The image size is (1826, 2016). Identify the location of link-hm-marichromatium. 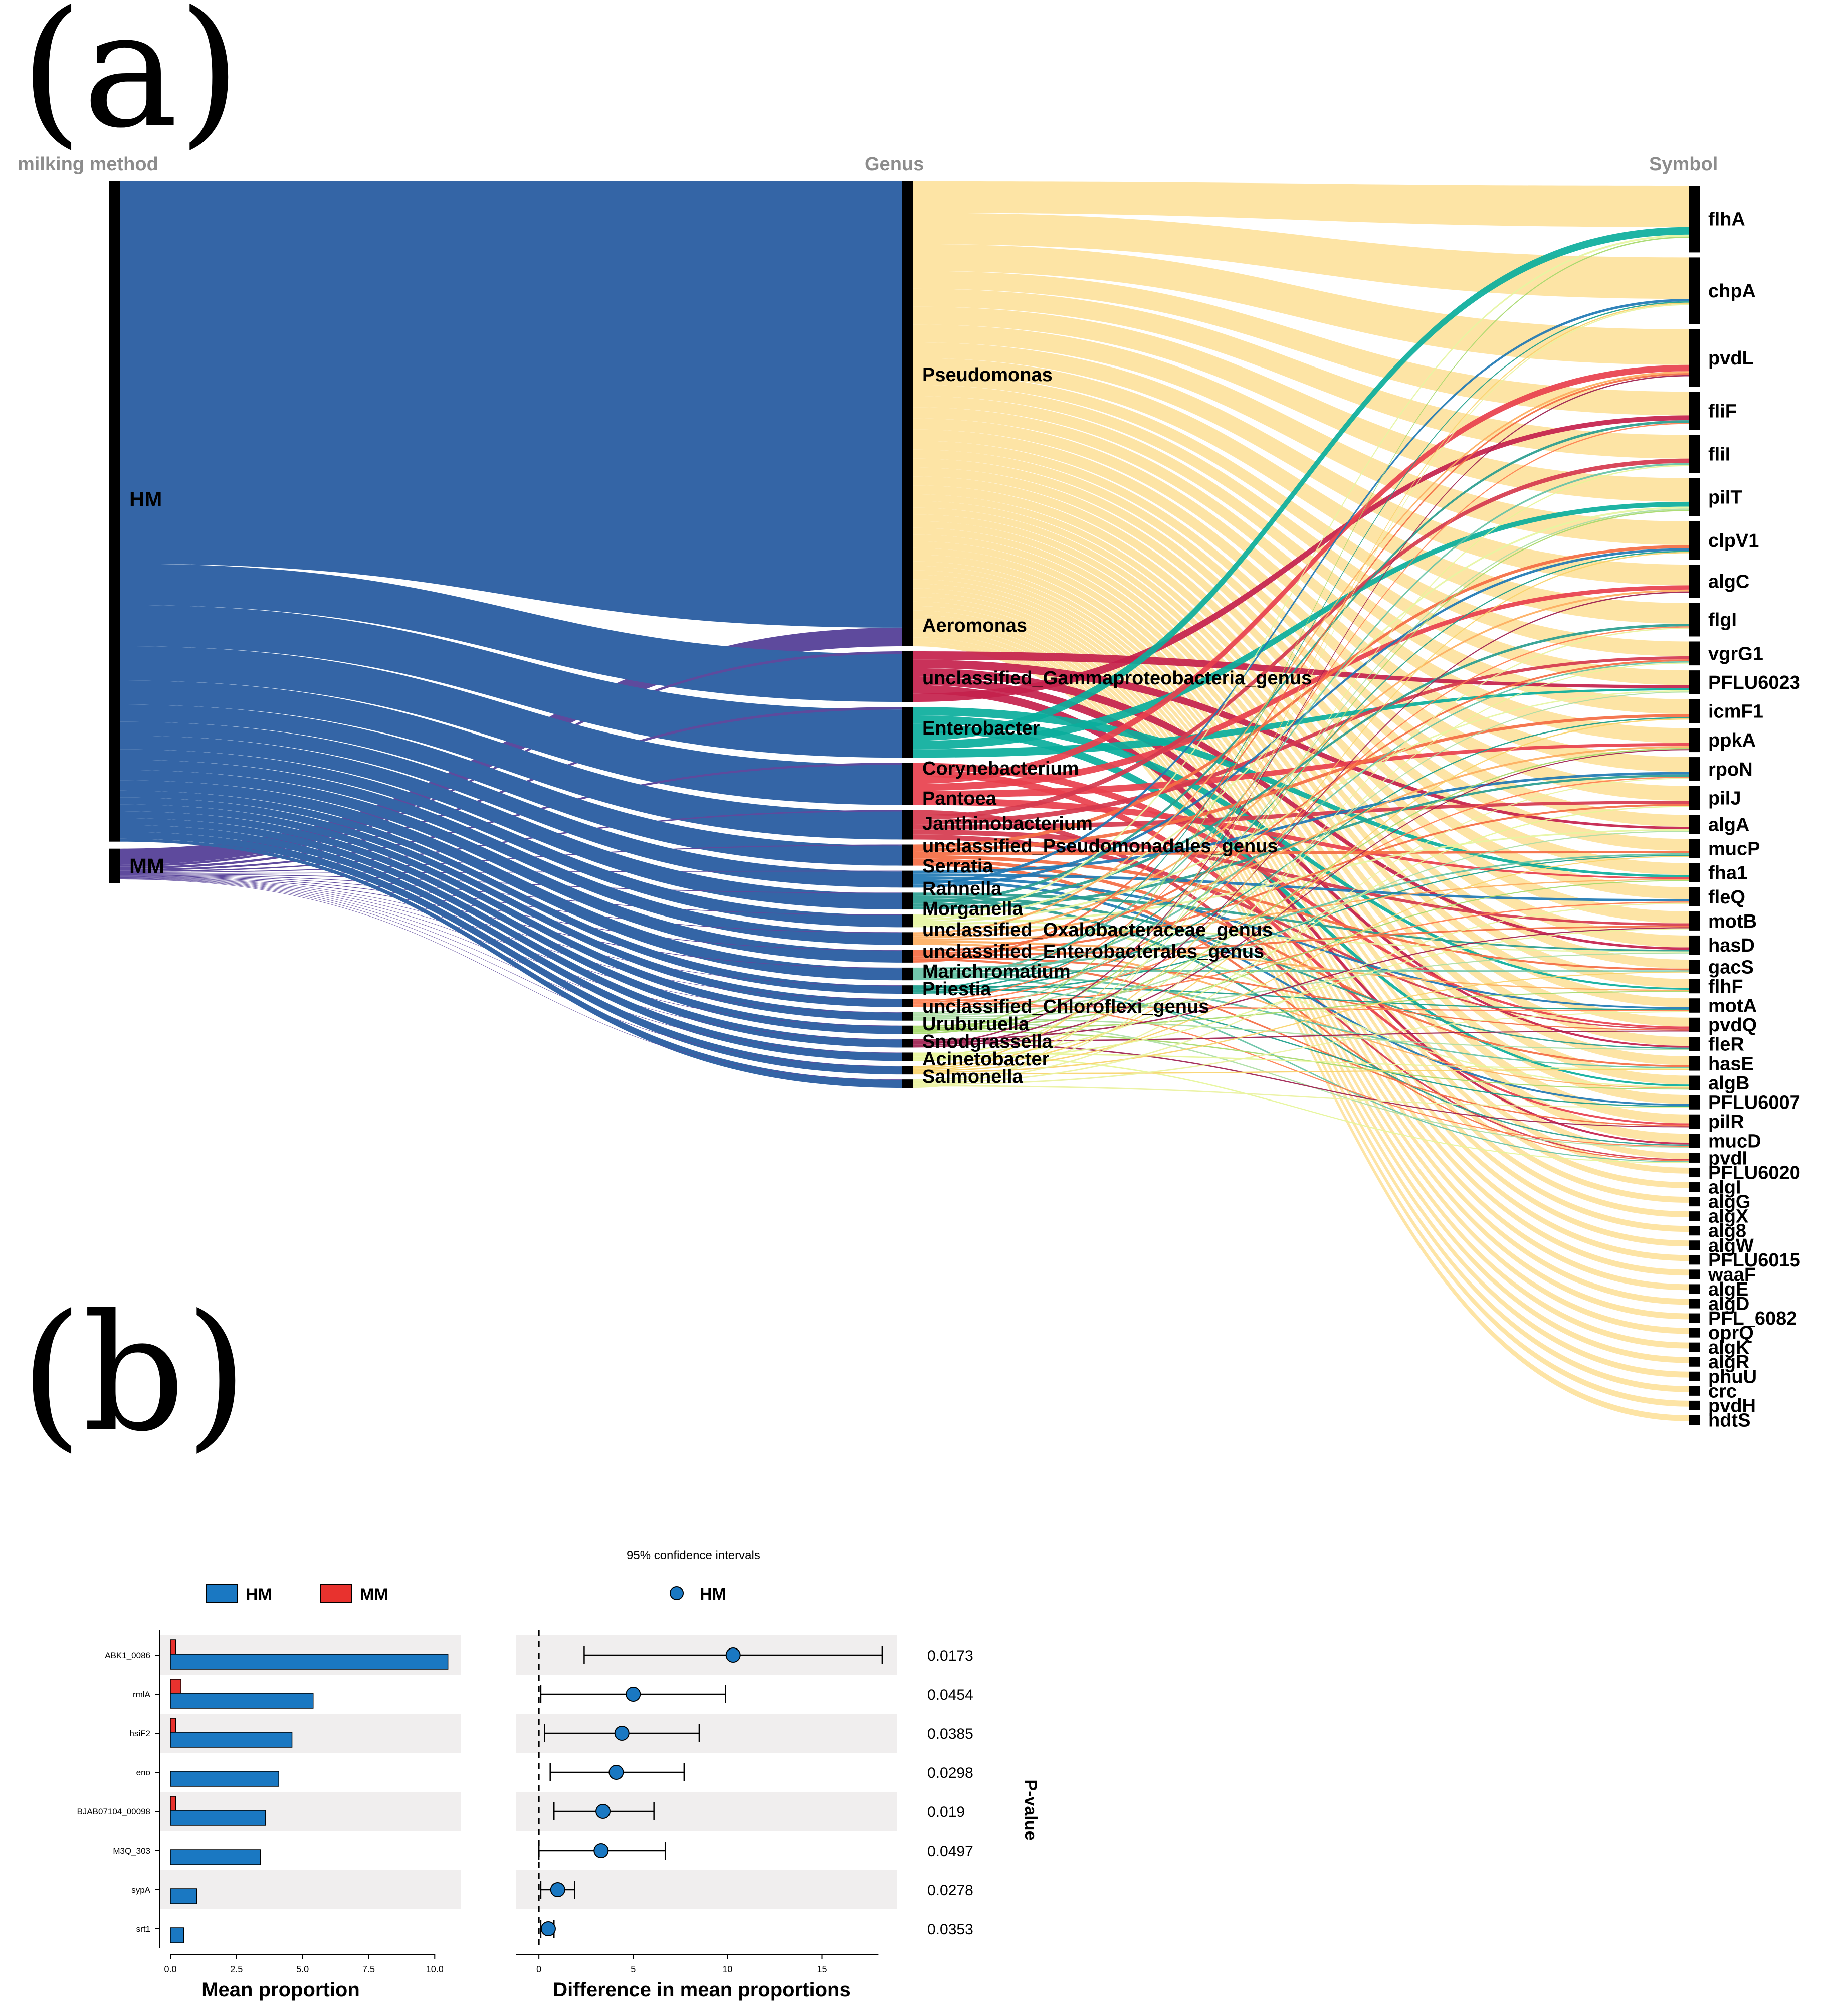
(511, 902).